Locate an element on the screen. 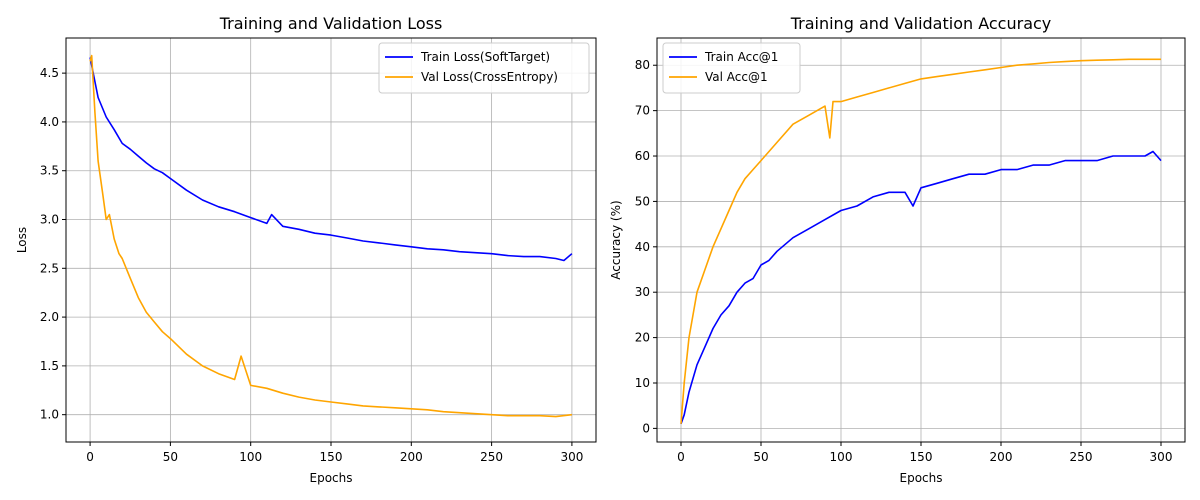 Image resolution: width=1200 pixels, height=500 pixels. y-tick-label: 70 is located at coordinates (642, 111).